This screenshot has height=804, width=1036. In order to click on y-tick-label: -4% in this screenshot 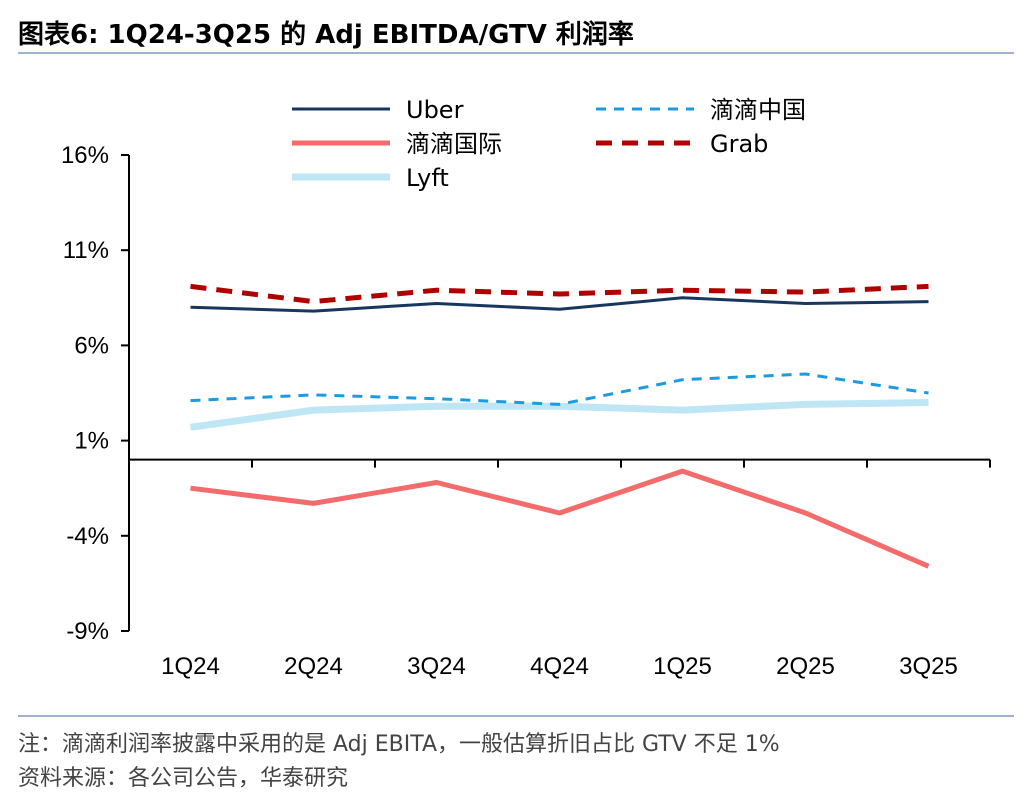, I will do `click(87, 536)`.